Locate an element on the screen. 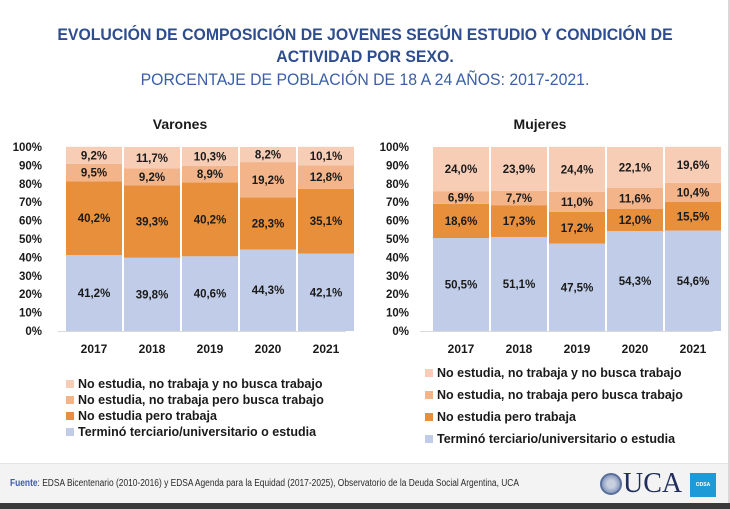  x-tick-label: 2018 is located at coordinates (152, 349).